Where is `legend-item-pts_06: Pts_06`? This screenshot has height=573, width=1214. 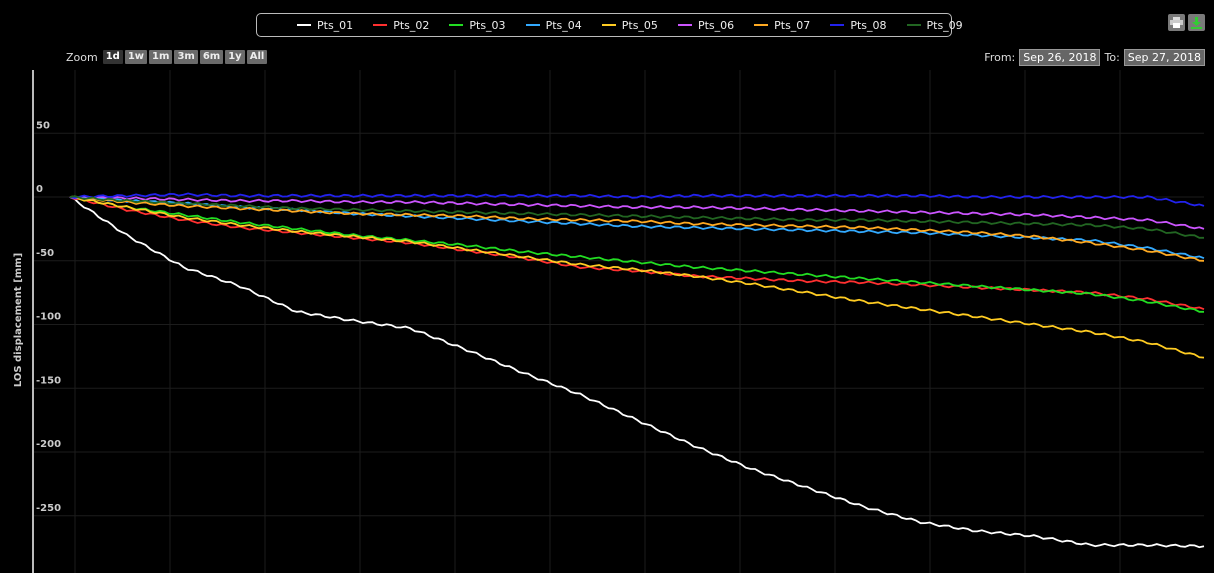
legend-item-pts_06: Pts_06 is located at coordinates (706, 25).